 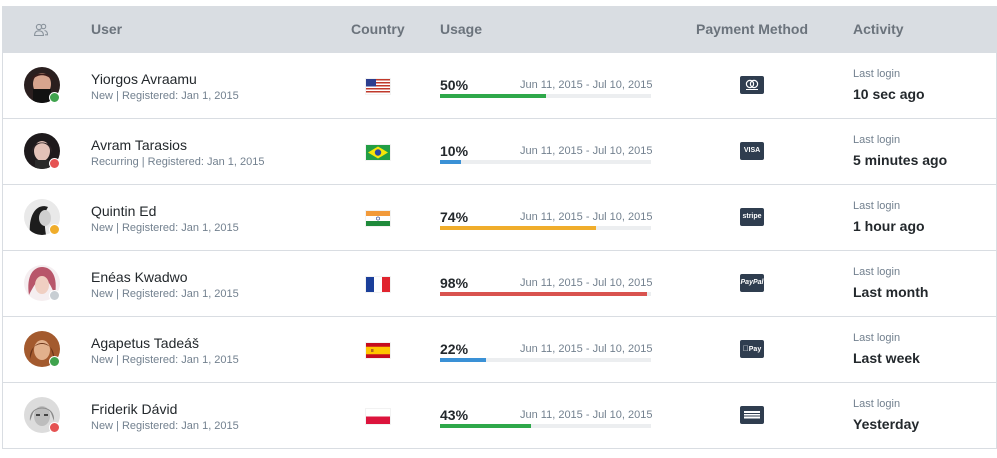 I want to click on usage-percent: 98%, so click(x=454, y=283).